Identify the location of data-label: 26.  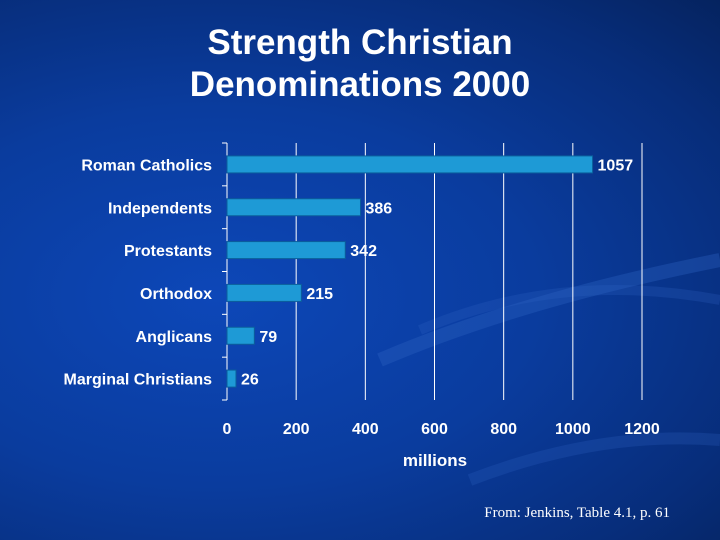
(250, 380).